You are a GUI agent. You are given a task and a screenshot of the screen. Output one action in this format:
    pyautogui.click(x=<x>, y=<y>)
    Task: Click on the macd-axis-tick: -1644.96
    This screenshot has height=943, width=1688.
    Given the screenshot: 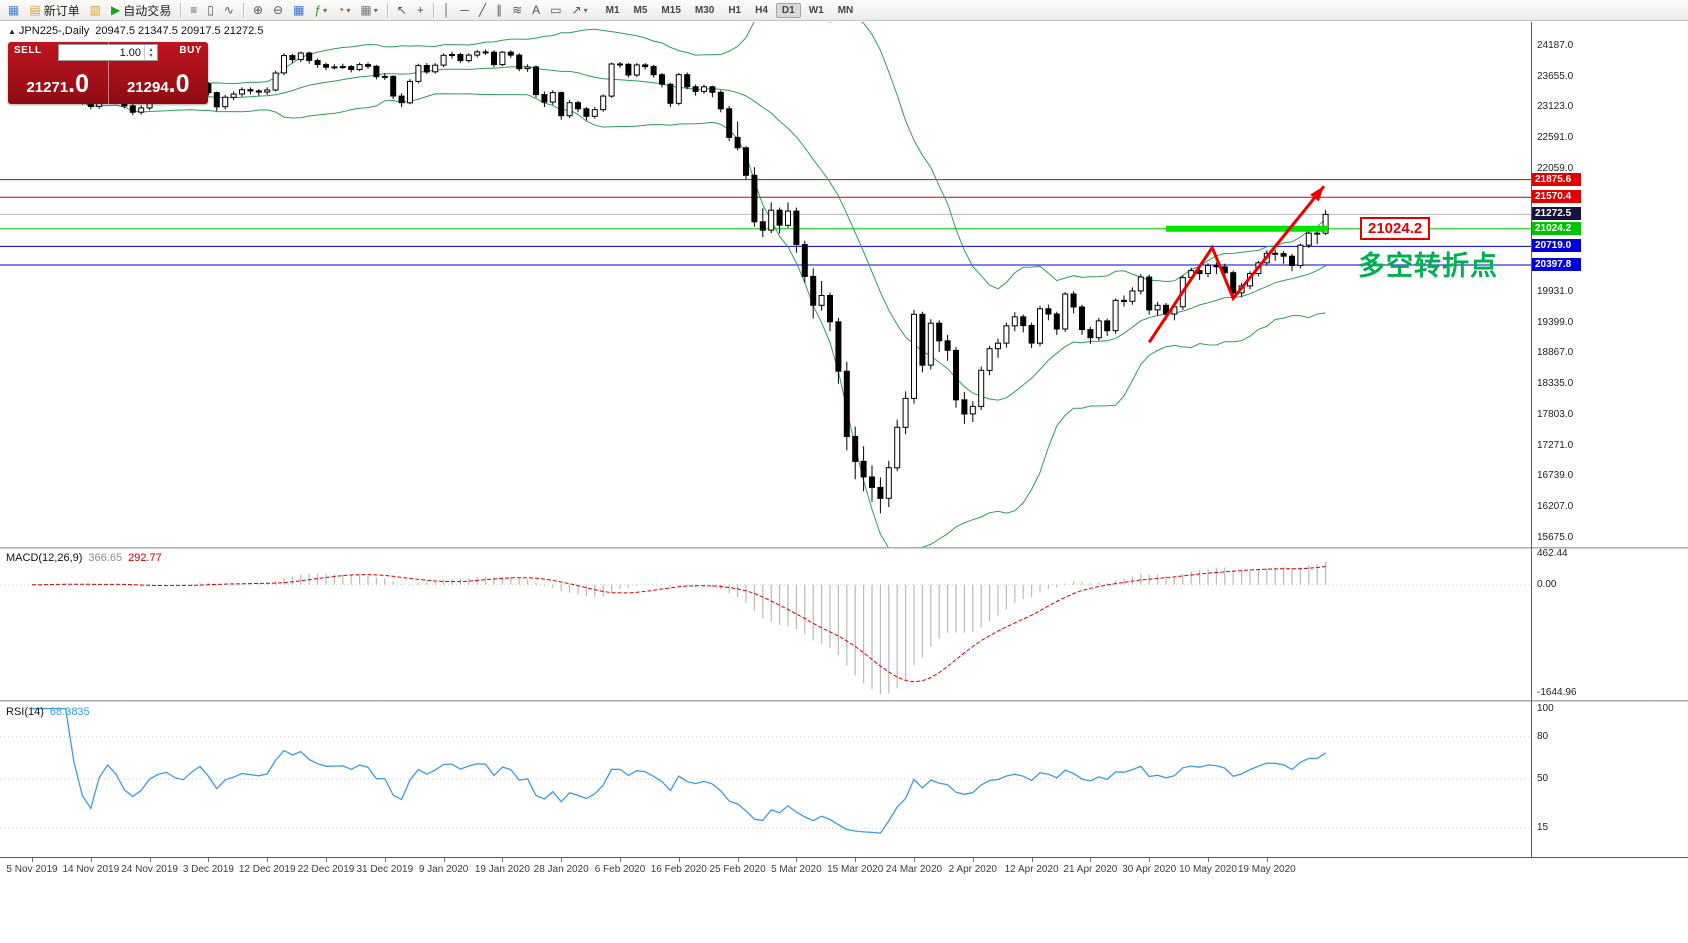 What is the action you would take?
    pyautogui.click(x=1557, y=693)
    